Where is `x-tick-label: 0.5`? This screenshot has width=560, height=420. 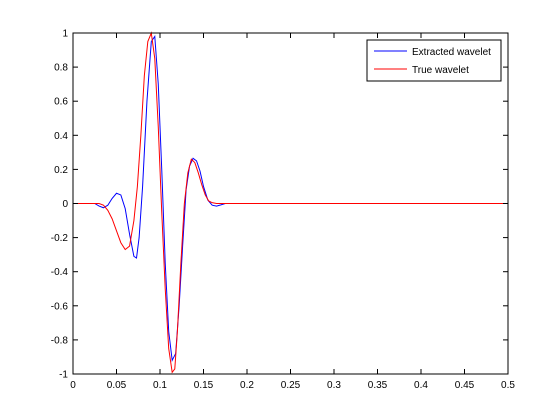 x-tick-label: 0.5 is located at coordinates (508, 385).